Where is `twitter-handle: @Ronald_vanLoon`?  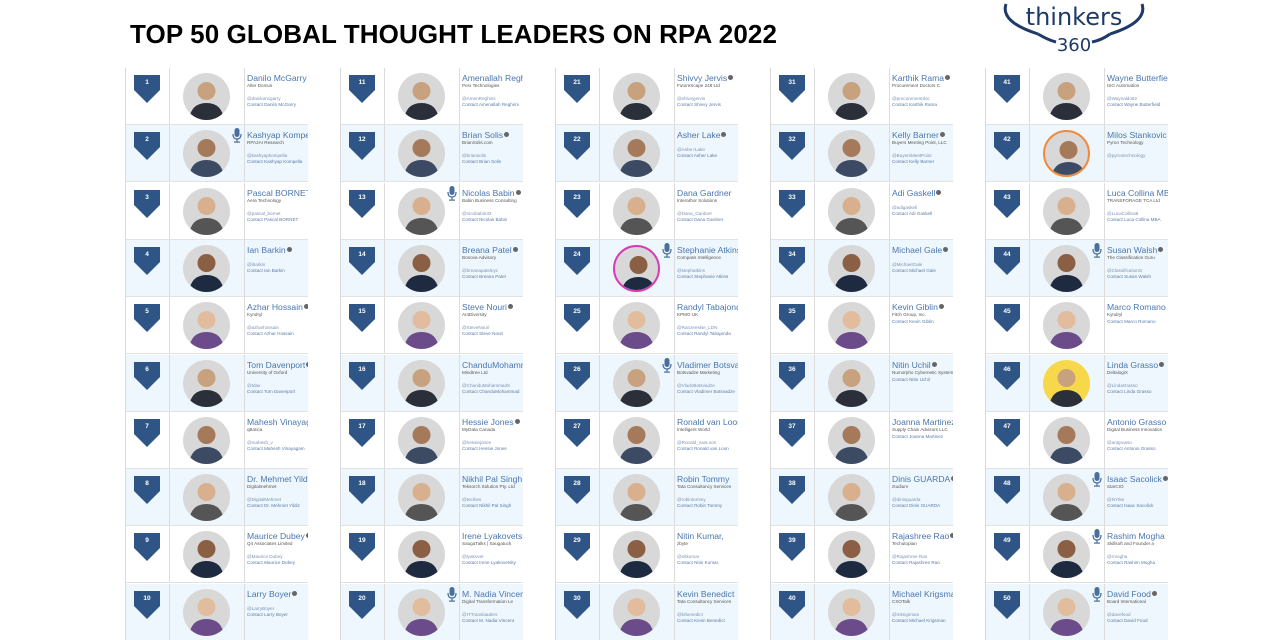 twitter-handle: @Ronald_vanLoon is located at coordinates (697, 442).